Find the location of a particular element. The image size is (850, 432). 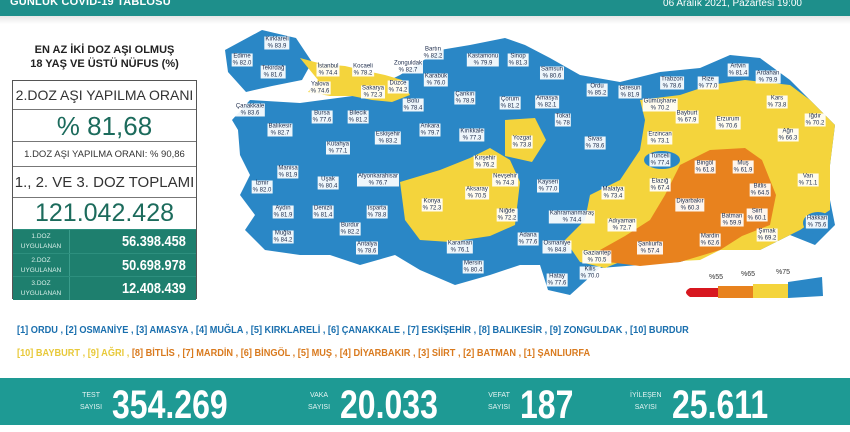

province-value: % 78.4 is located at coordinates (413, 108).